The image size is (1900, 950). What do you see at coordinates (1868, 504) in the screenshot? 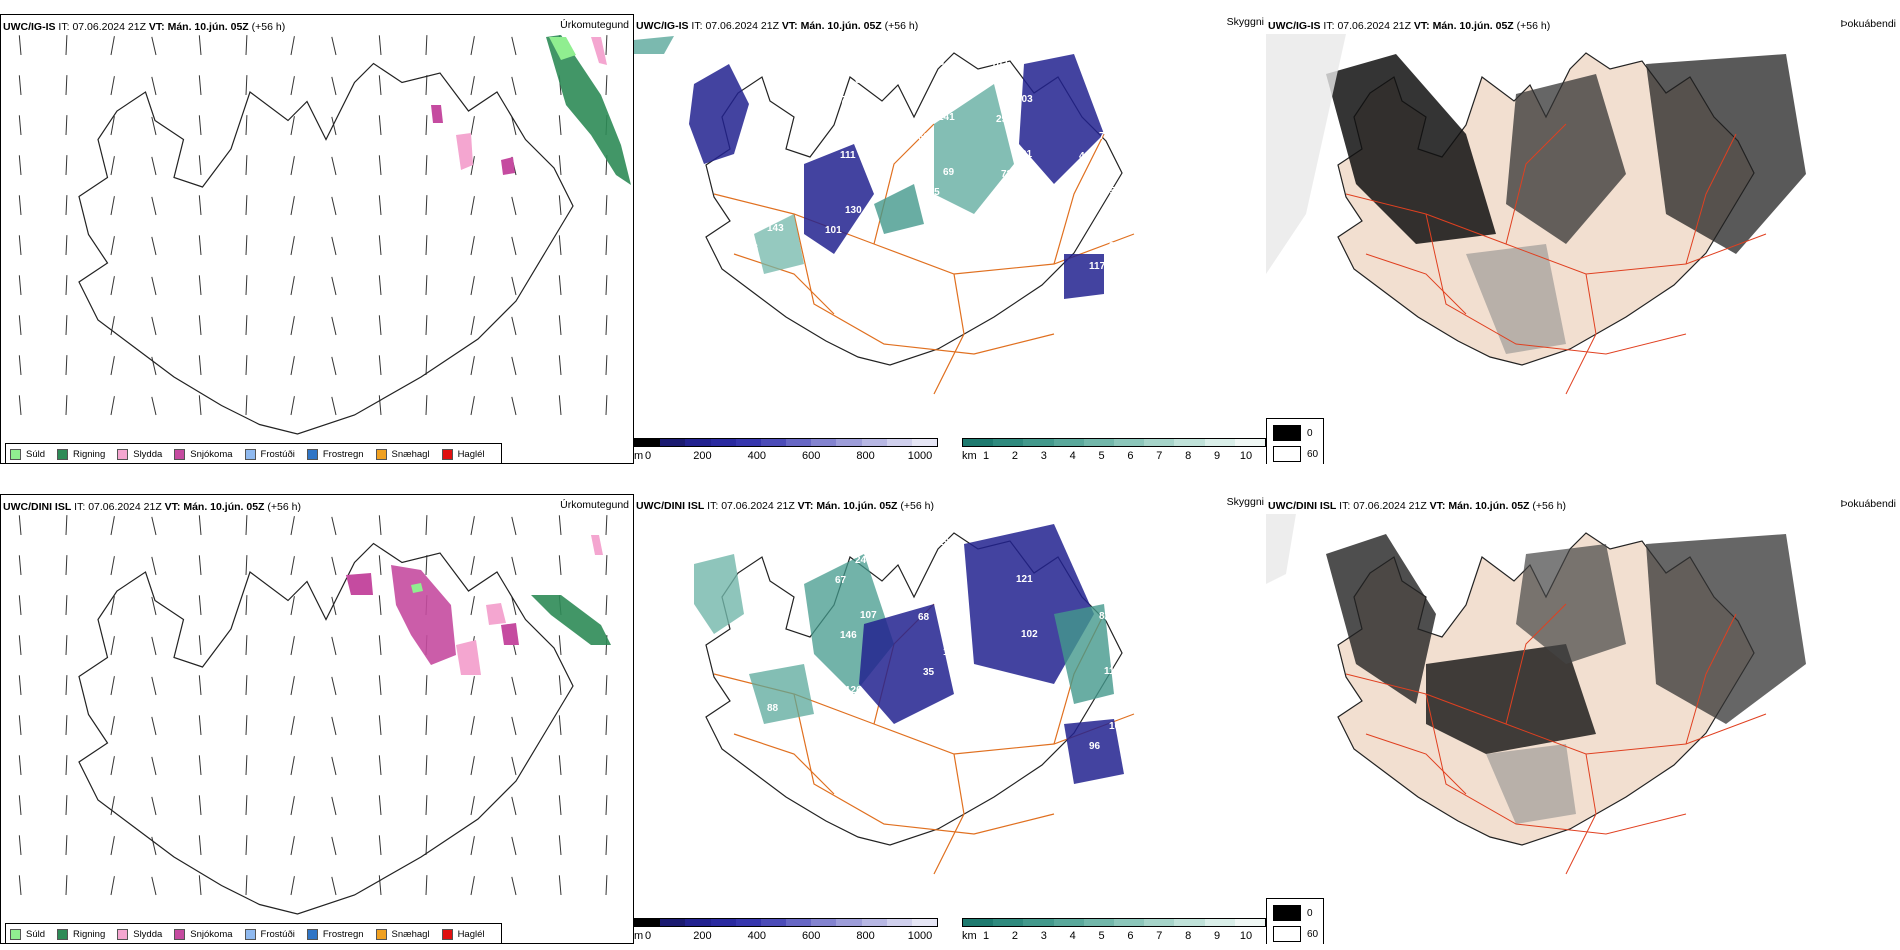
I see `panel-type-label: Þokuábendi` at bounding box center [1868, 504].